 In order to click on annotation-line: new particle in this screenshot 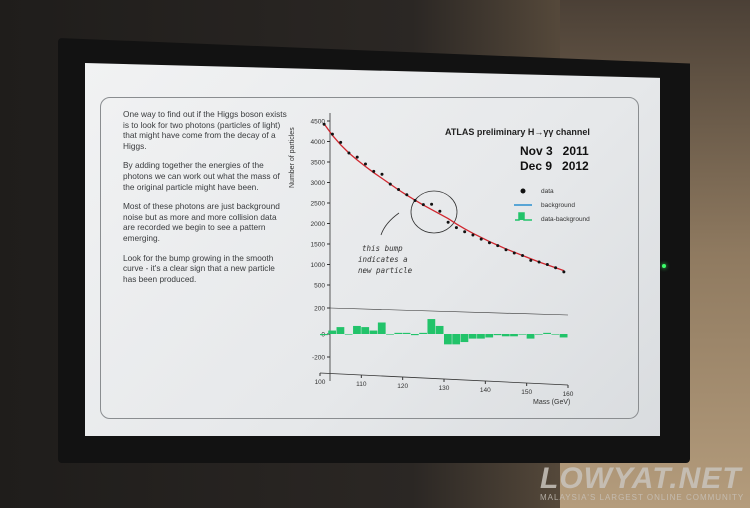, I will do `click(385, 270)`.